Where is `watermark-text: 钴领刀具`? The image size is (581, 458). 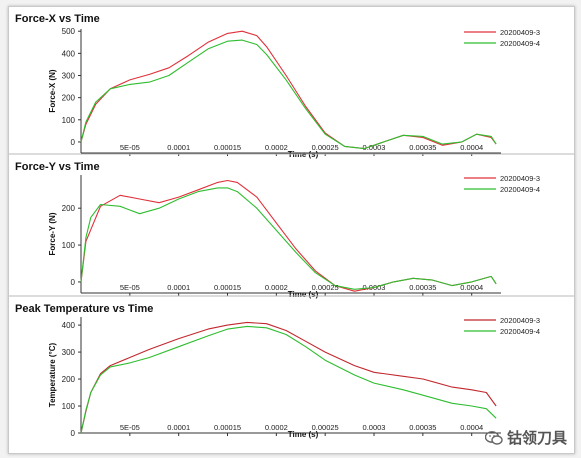 watermark-text: 钴领刀具 is located at coordinates (536, 438).